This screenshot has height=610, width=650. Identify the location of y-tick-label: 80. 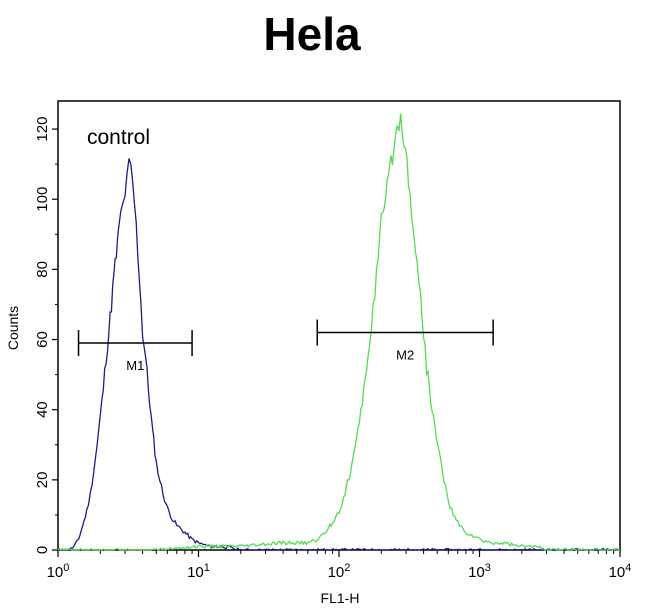
(42, 269).